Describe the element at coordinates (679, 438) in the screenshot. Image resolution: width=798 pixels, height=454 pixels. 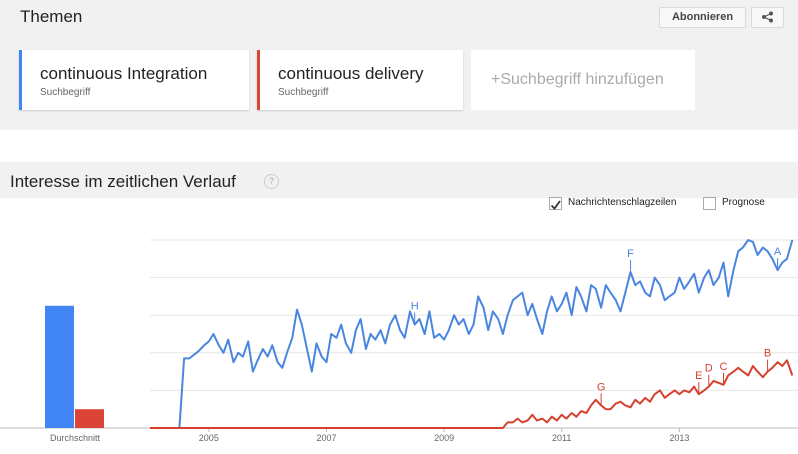
I see `x-tick-label: 2013` at that location.